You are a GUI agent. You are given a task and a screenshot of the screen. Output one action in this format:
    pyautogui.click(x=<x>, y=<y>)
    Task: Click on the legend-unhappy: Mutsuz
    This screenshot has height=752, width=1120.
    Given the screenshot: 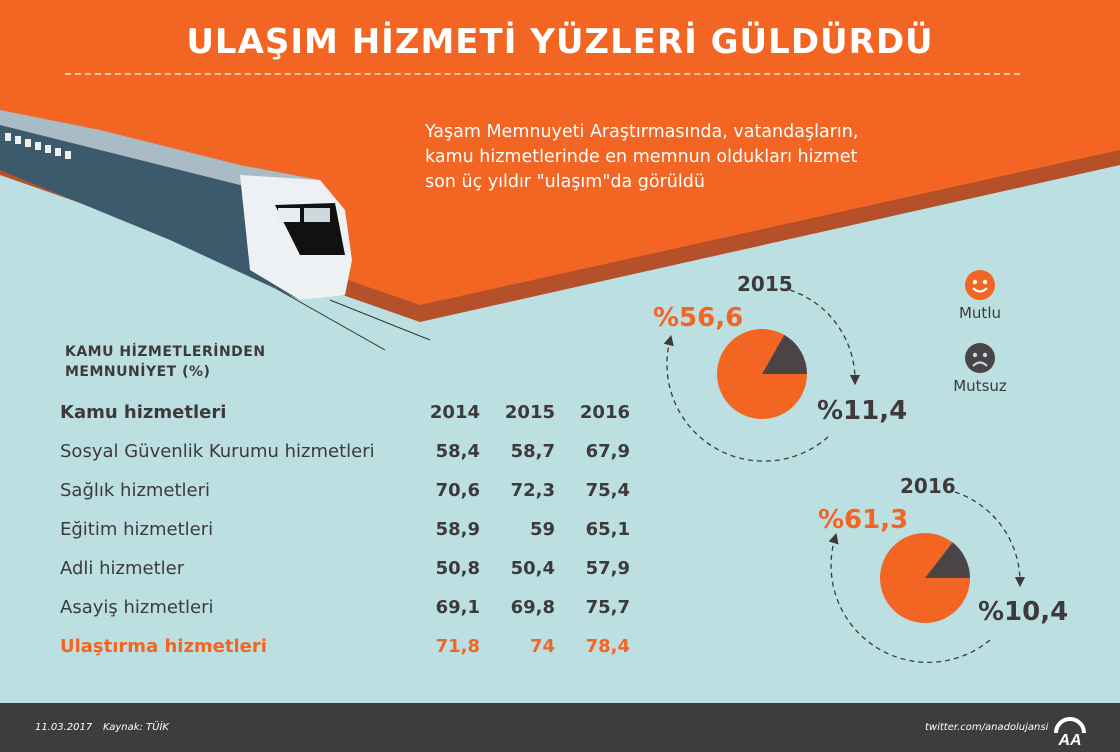 What is the action you would take?
    pyautogui.click(x=980, y=369)
    